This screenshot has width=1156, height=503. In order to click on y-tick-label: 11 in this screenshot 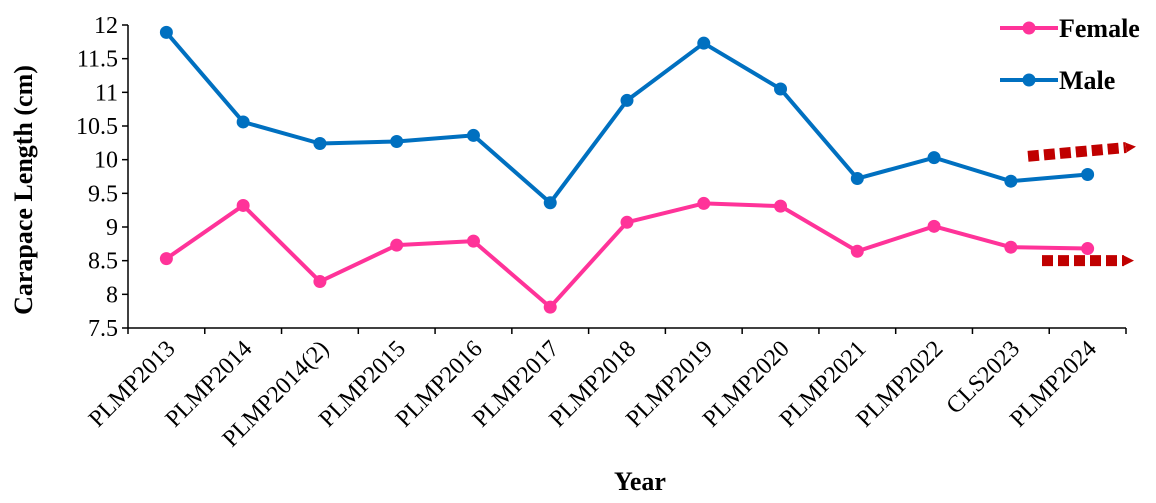, I will do `click(106, 93)`.